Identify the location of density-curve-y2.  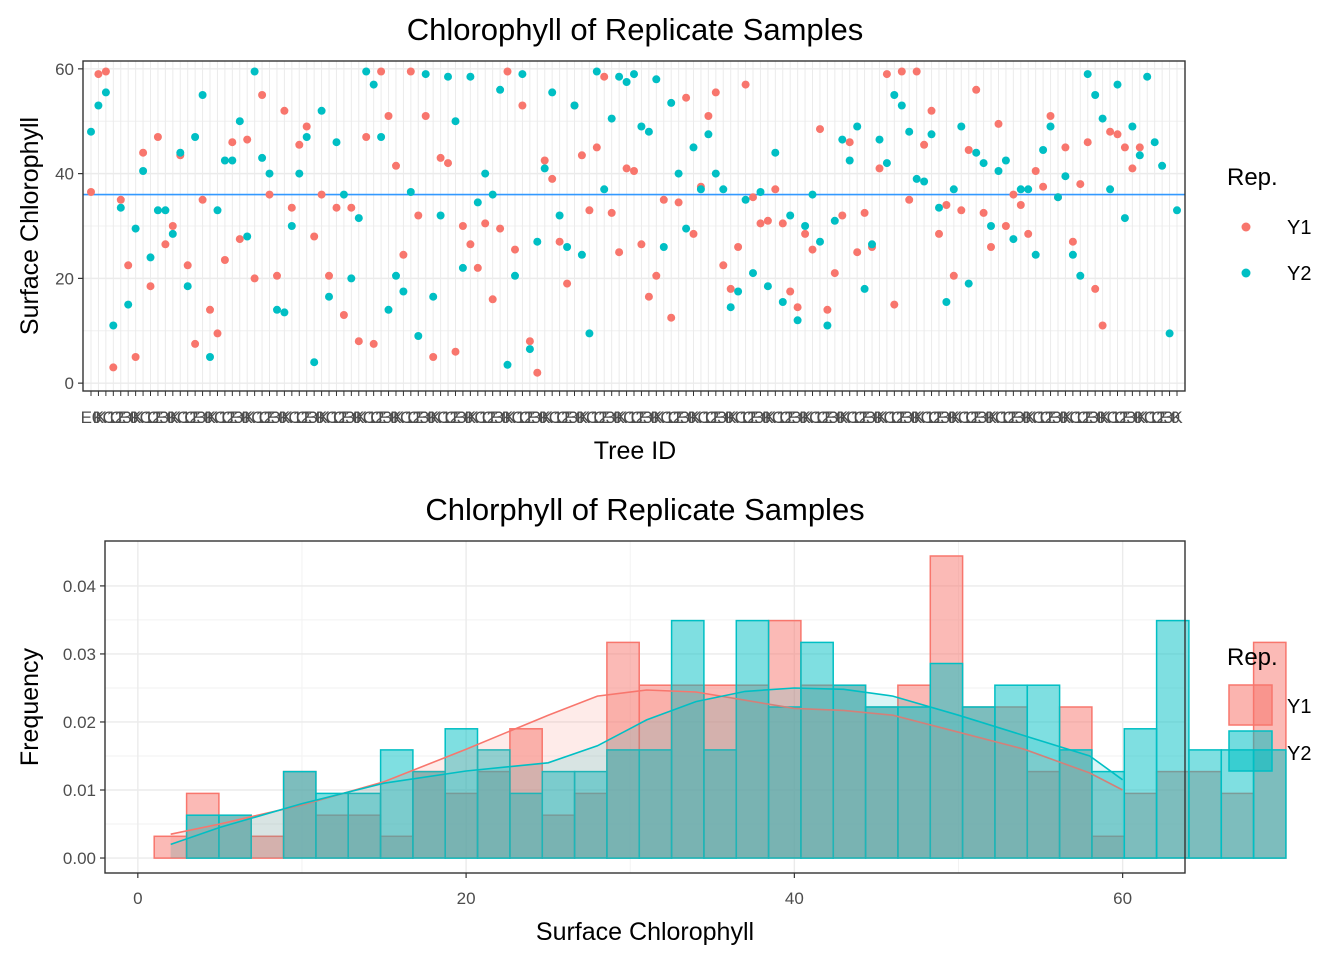
(647, 766).